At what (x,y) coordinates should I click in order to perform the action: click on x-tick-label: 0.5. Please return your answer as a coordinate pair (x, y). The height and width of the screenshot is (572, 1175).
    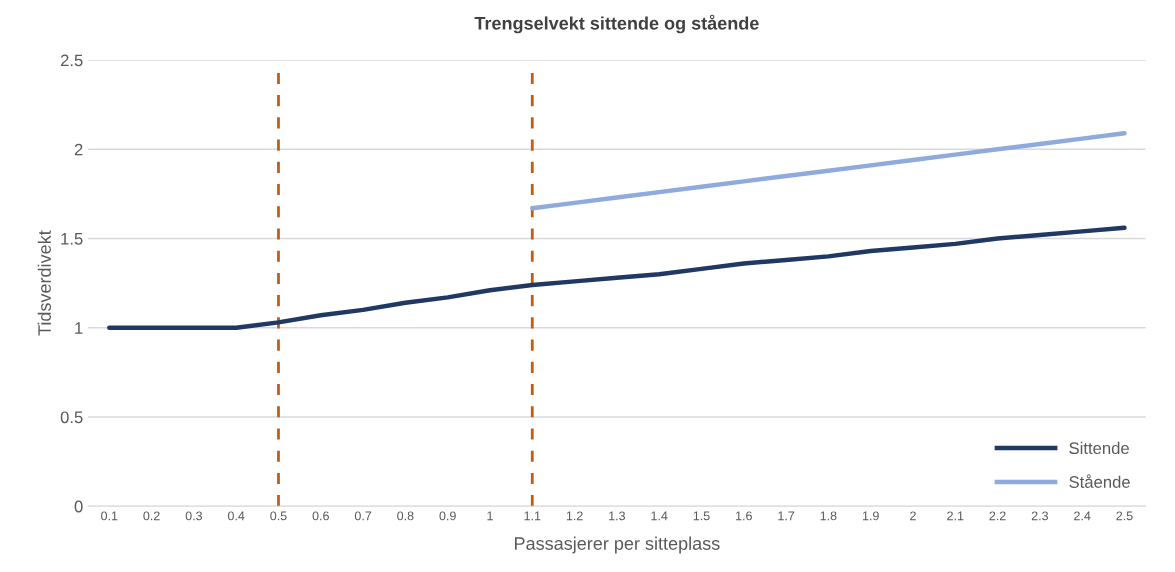
    Looking at the image, I should click on (278, 516).